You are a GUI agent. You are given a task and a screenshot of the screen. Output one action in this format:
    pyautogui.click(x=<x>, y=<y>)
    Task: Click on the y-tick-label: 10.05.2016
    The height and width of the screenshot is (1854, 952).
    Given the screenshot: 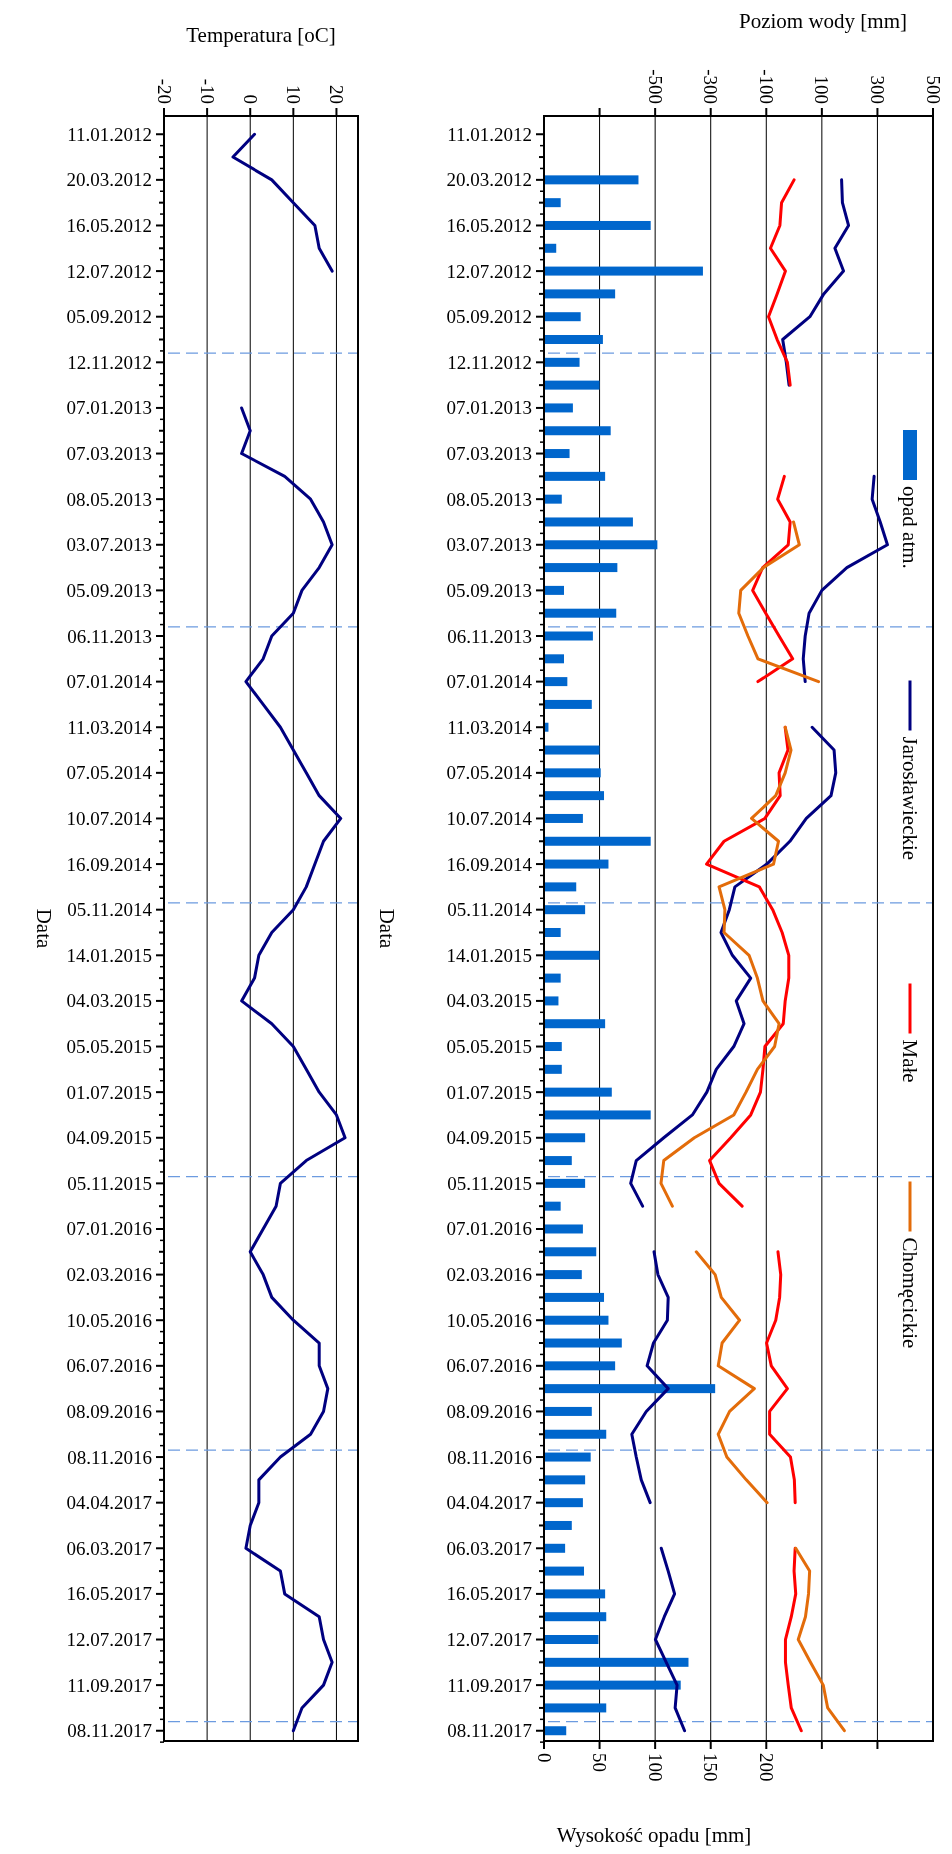 What is the action you would take?
    pyautogui.click(x=109, y=1320)
    